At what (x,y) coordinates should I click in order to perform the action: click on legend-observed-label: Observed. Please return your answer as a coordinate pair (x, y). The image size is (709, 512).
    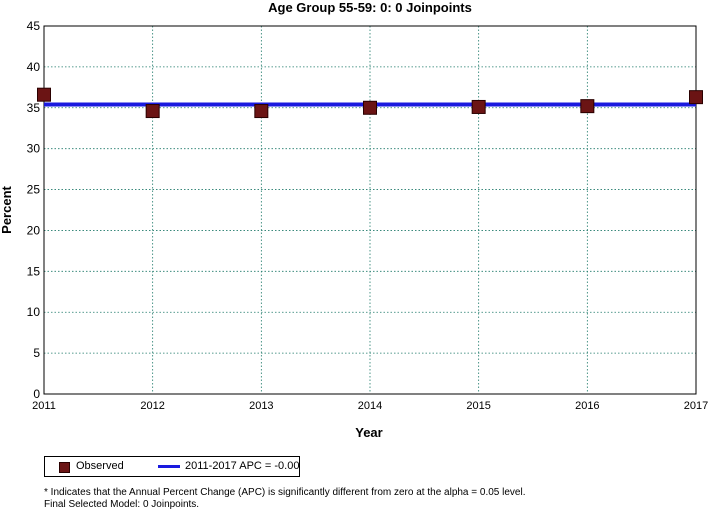
    Looking at the image, I should click on (100, 466).